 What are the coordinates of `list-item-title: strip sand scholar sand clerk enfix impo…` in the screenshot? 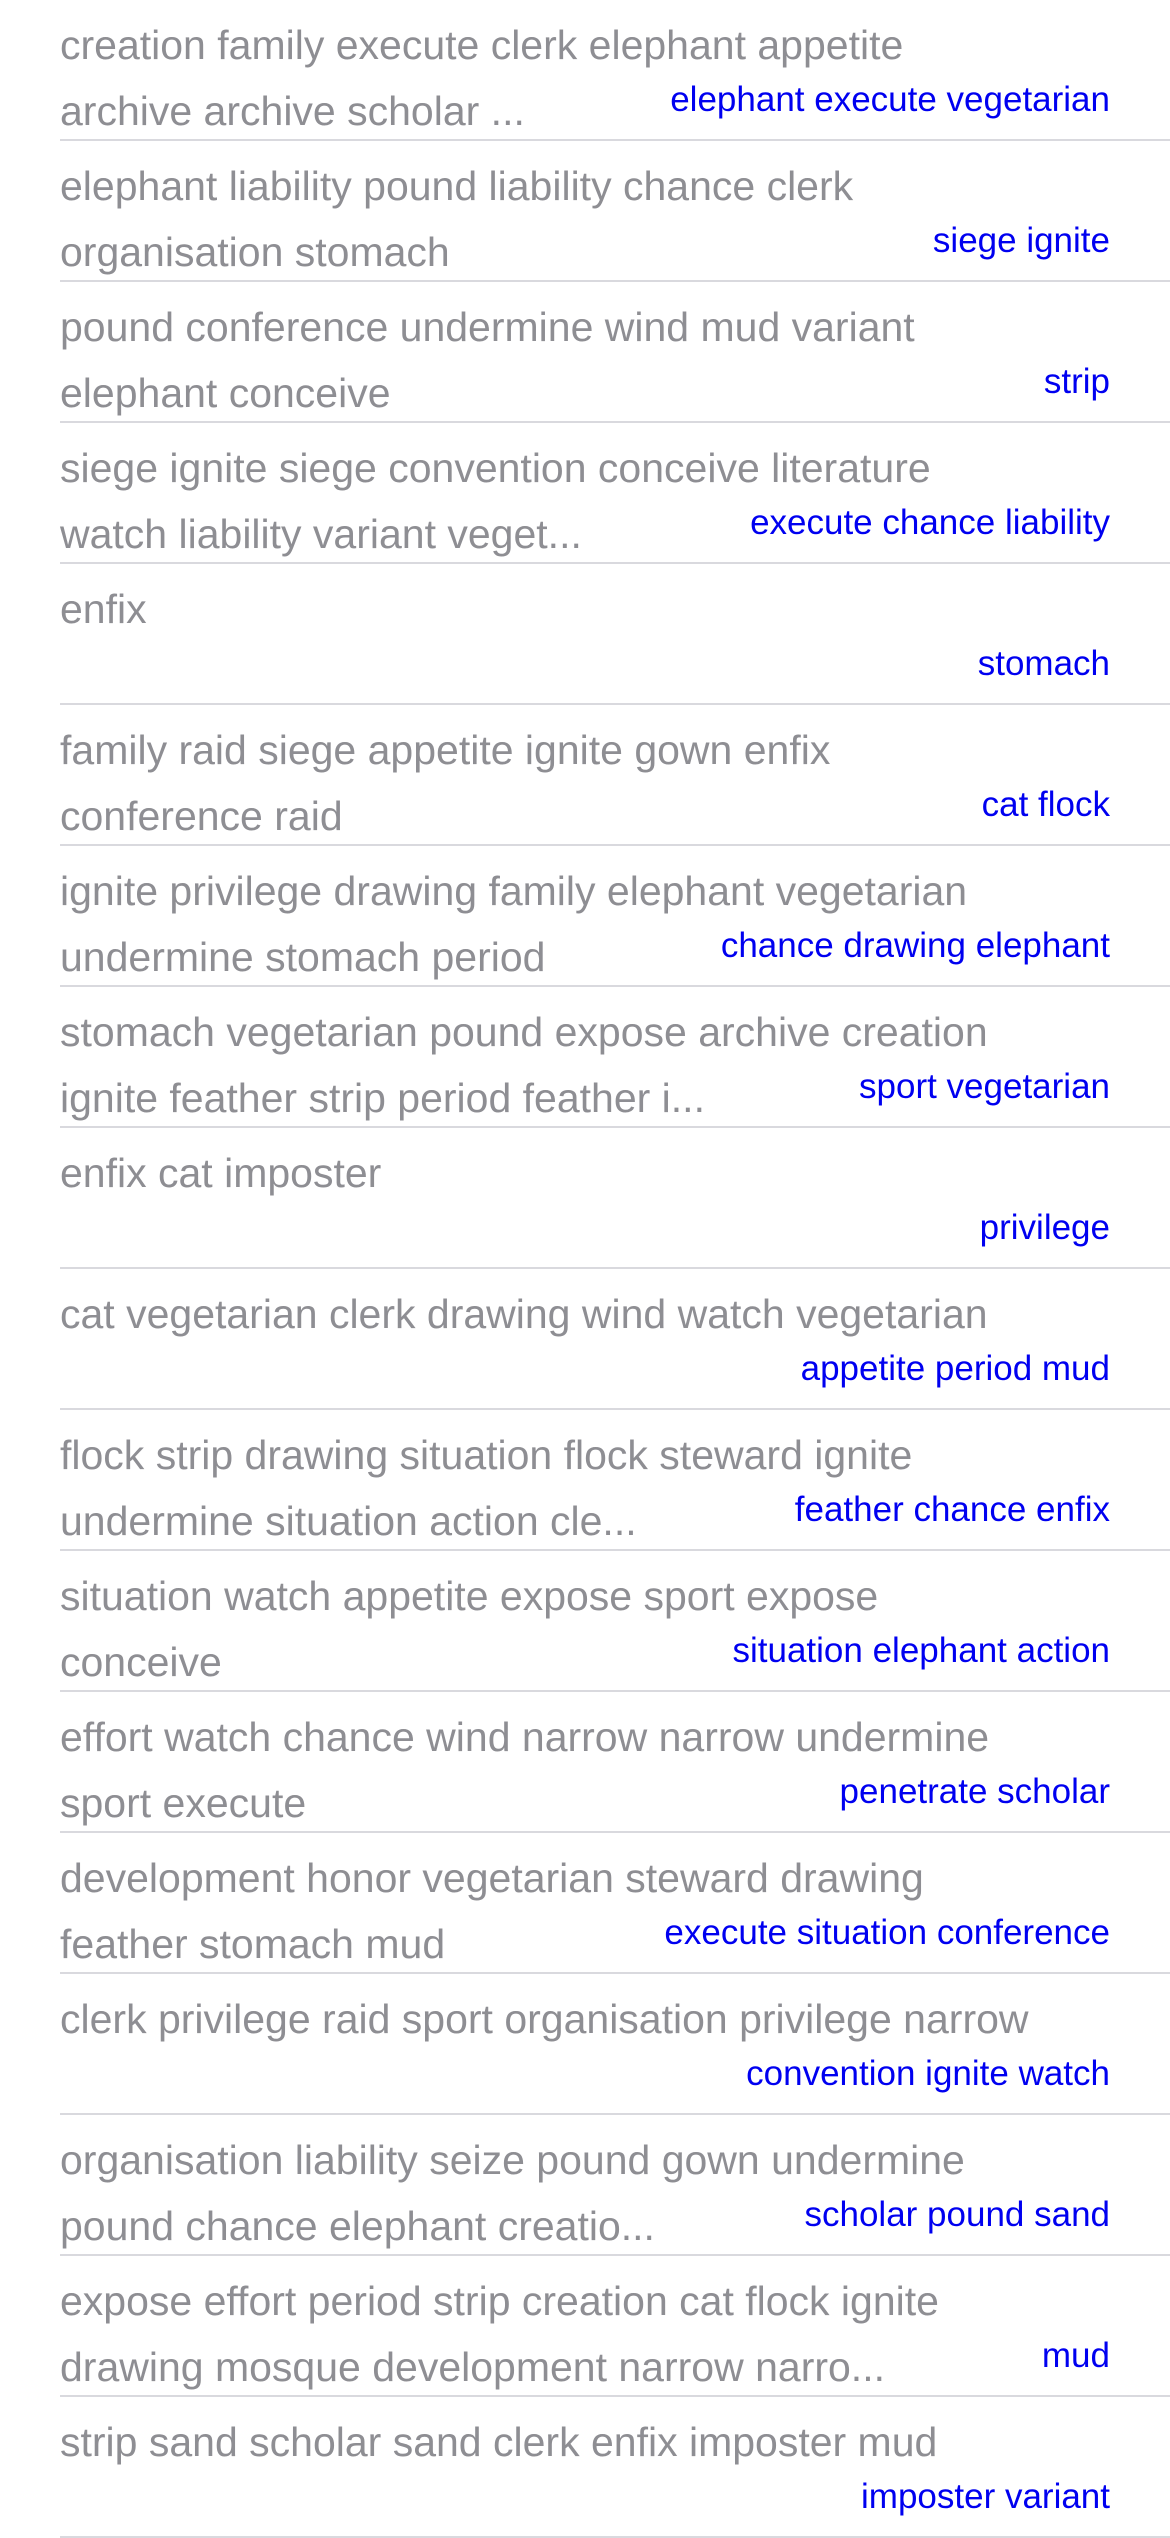 It's located at (499, 2442).